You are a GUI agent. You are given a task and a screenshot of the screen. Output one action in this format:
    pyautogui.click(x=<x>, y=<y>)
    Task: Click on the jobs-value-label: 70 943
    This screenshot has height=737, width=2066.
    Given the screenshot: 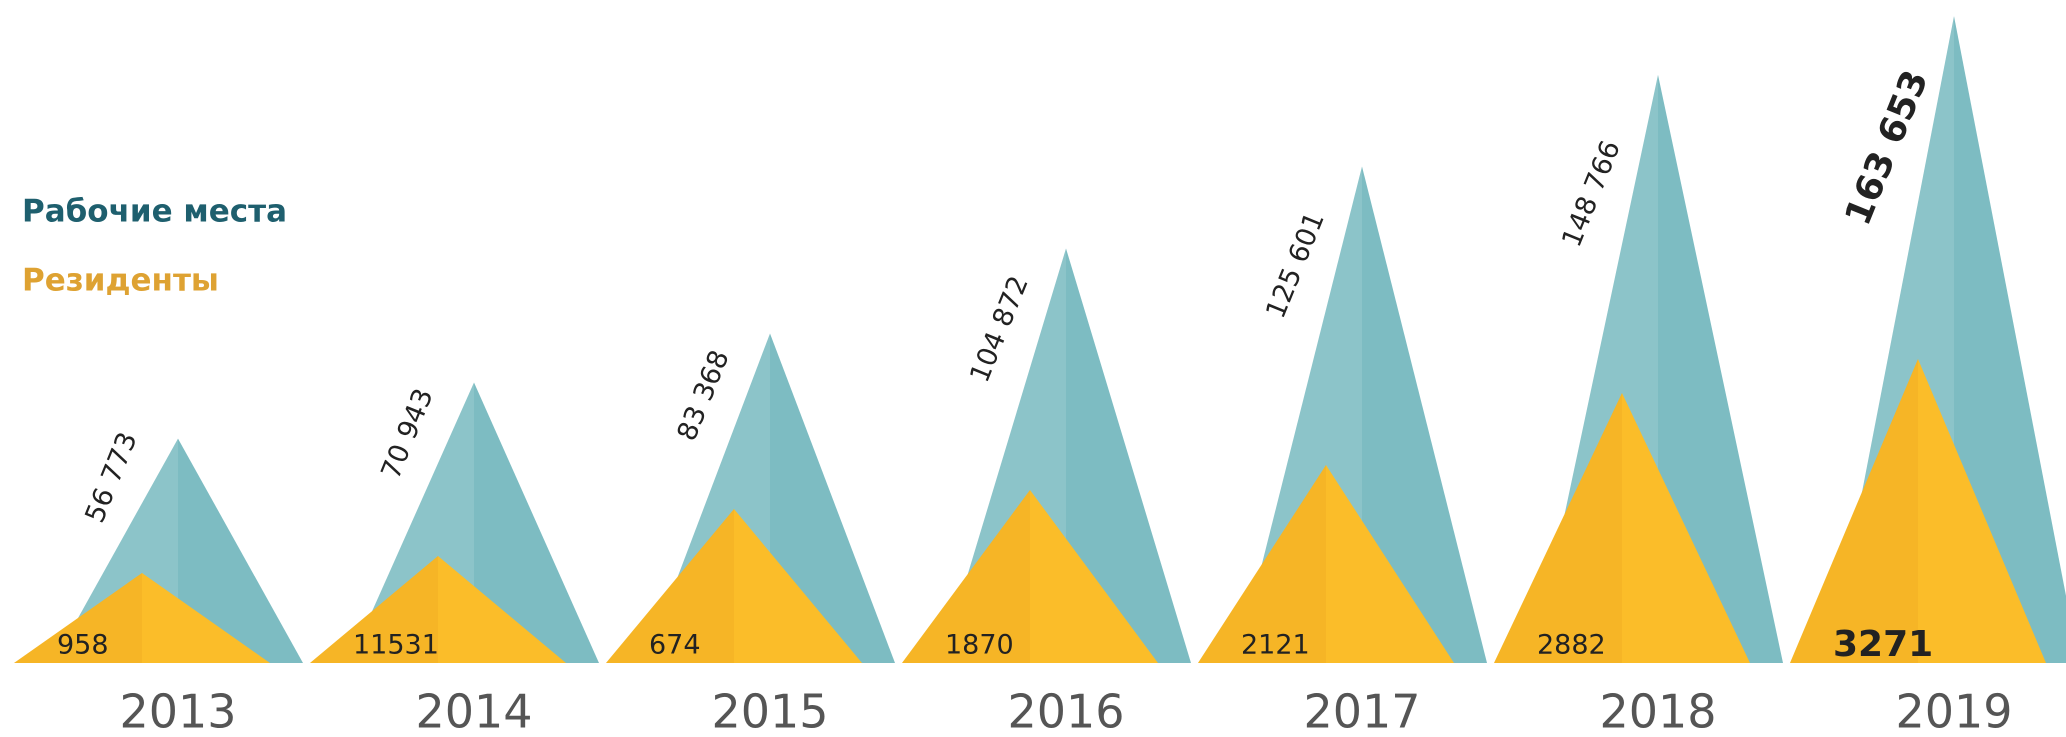 What is the action you would take?
    pyautogui.click(x=408, y=433)
    